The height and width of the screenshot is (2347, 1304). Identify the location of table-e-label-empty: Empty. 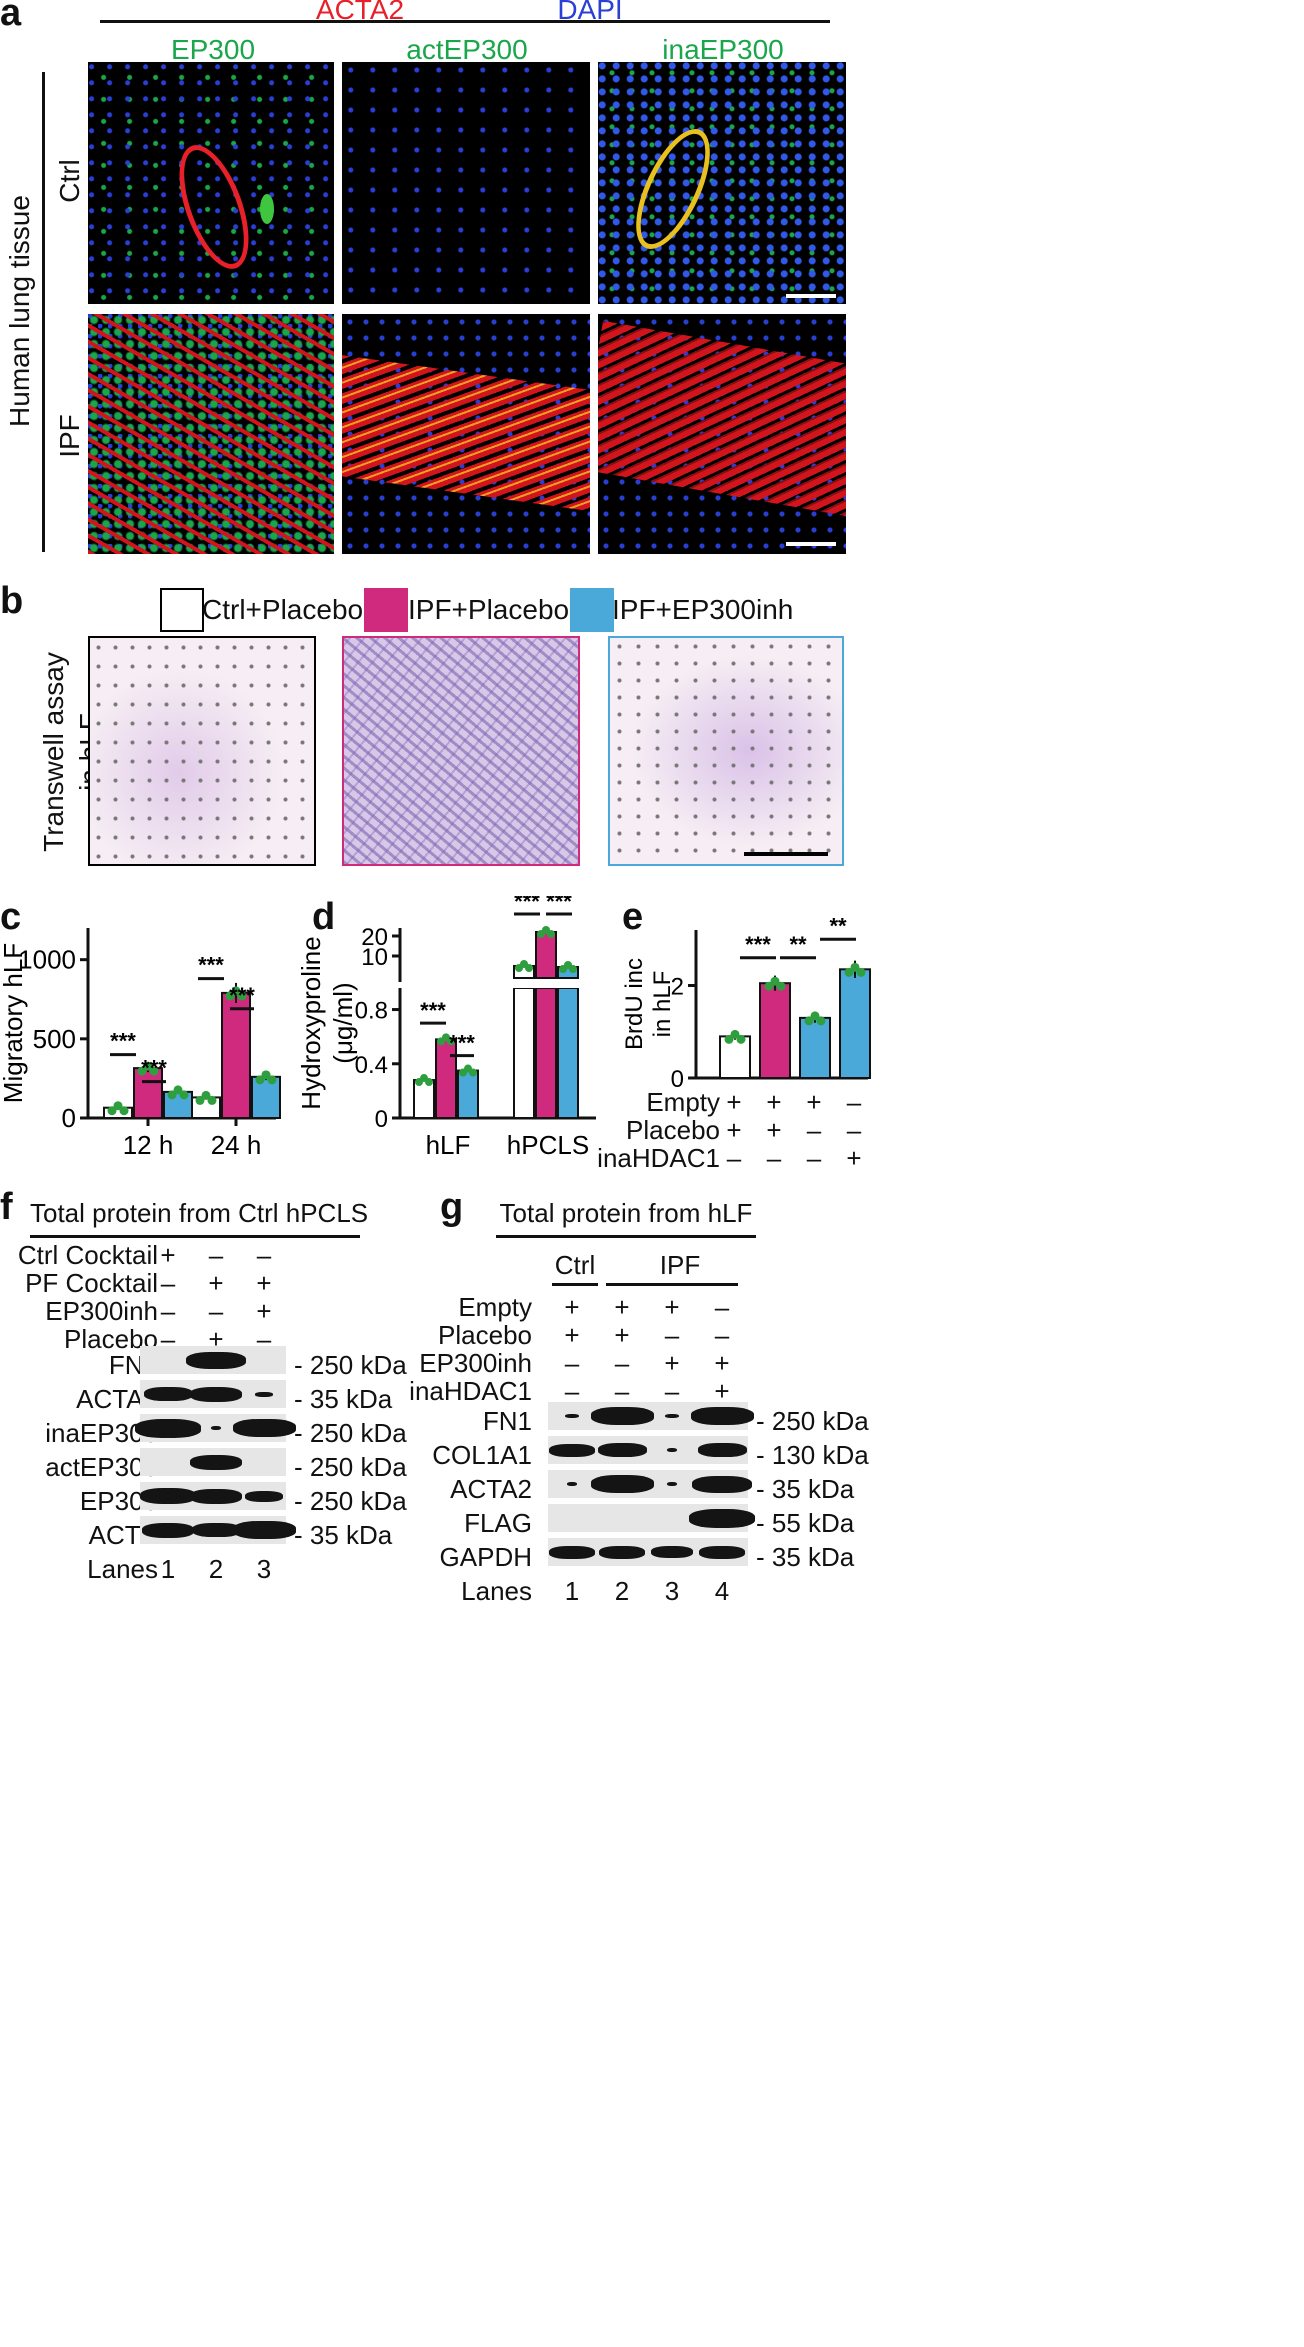
(683, 1102).